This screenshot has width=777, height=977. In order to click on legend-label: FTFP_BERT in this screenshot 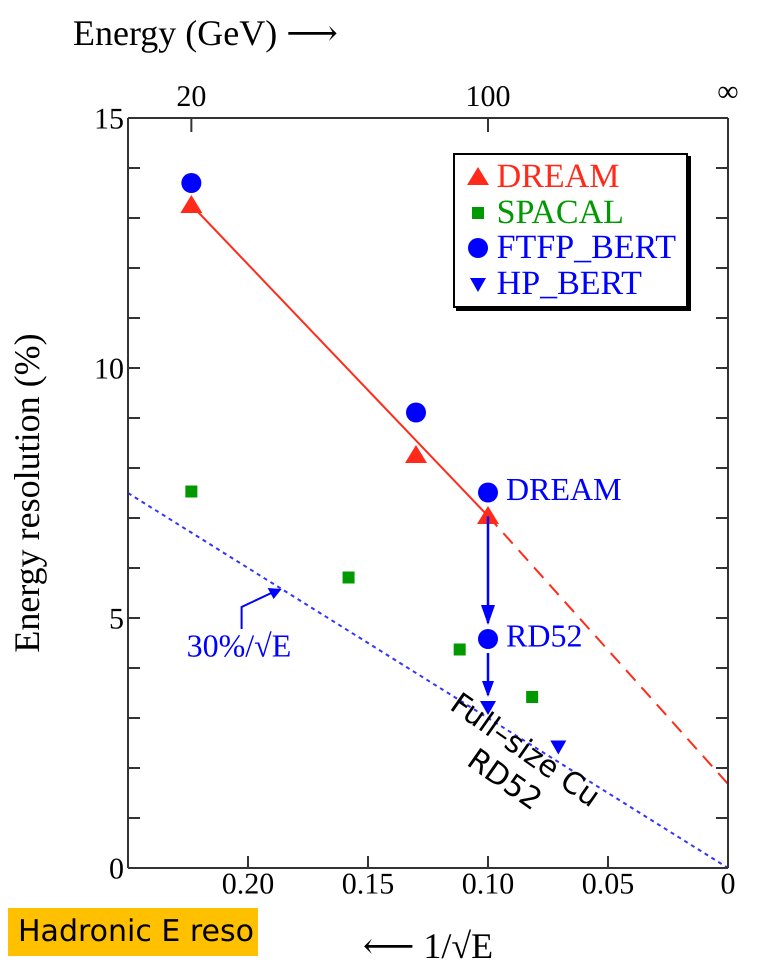, I will do `click(586, 247)`.